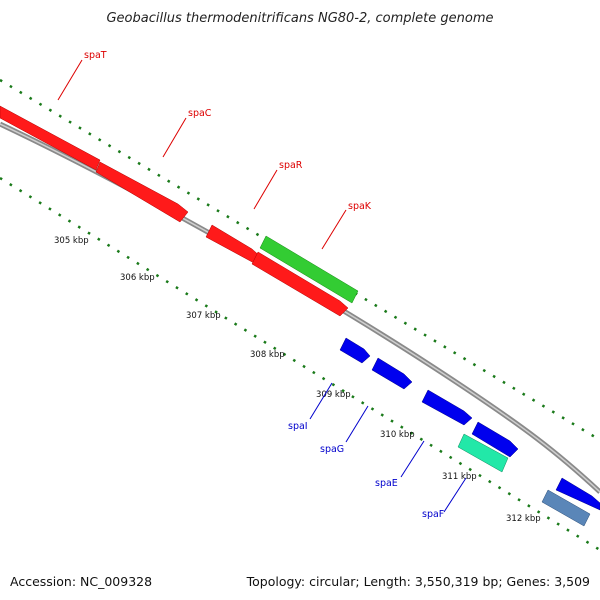 The image size is (600, 600). What do you see at coordinates (137, 278) in the screenshot?
I see `kbp-label: 306 kbp` at bounding box center [137, 278].